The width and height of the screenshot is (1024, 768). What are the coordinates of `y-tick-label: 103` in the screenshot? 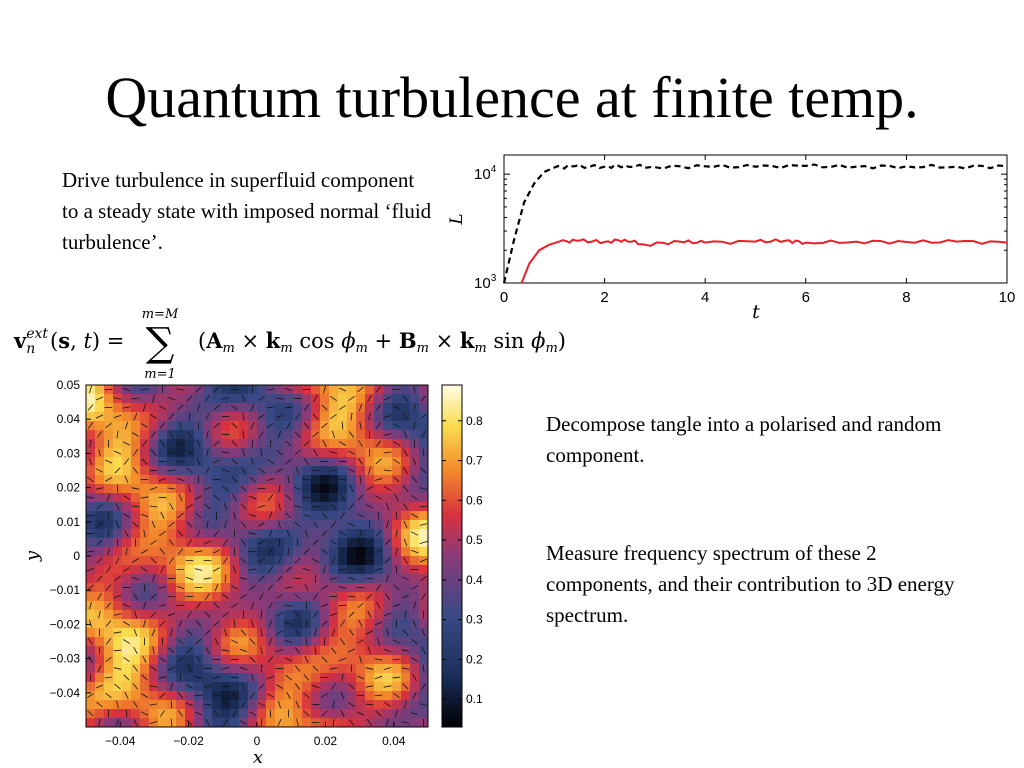 It's located at (485, 282).